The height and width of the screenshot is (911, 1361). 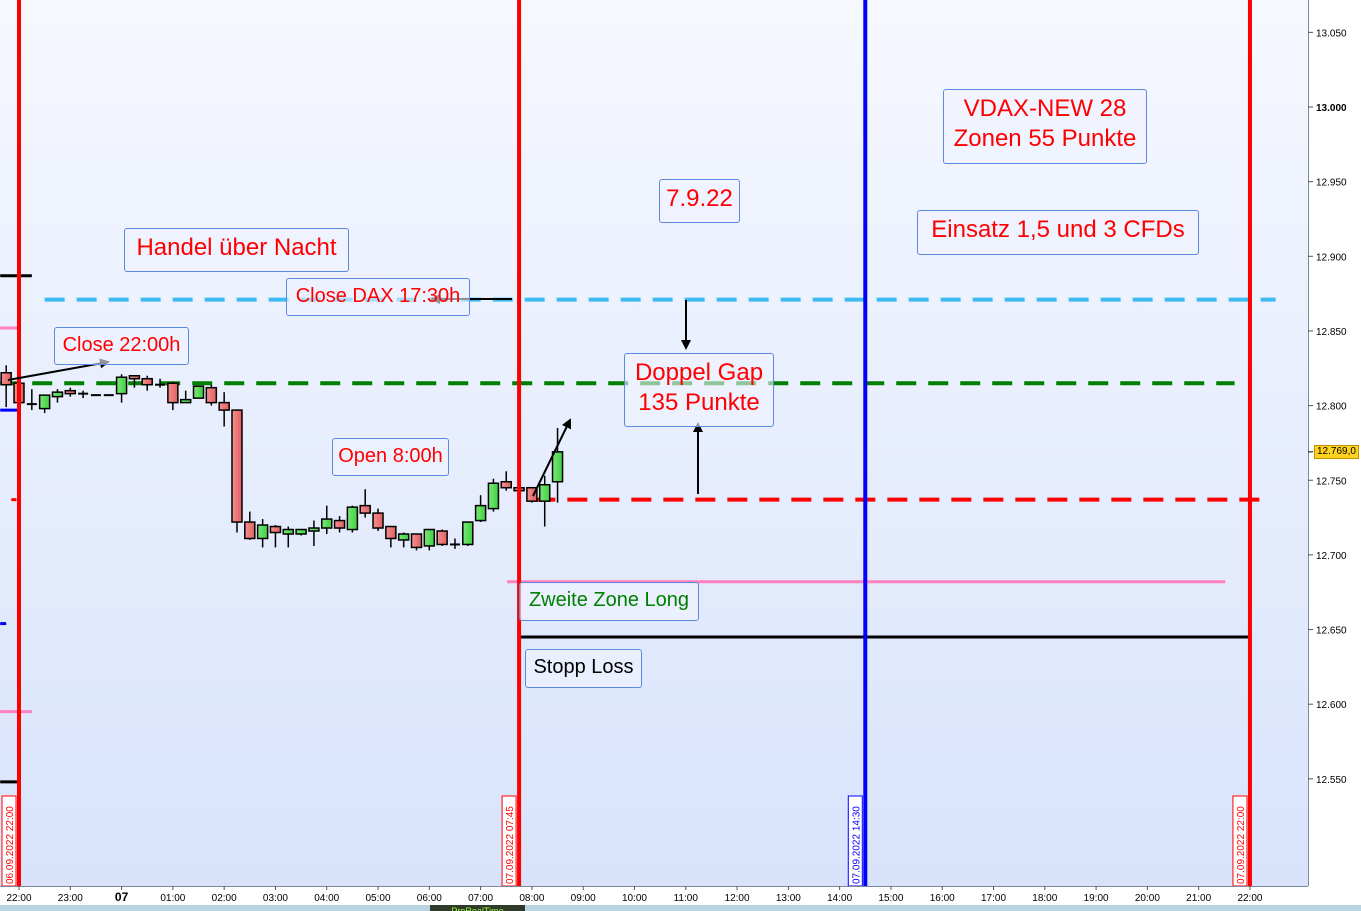 What do you see at coordinates (583, 898) in the screenshot?
I see `x-tick-label: 09:00` at bounding box center [583, 898].